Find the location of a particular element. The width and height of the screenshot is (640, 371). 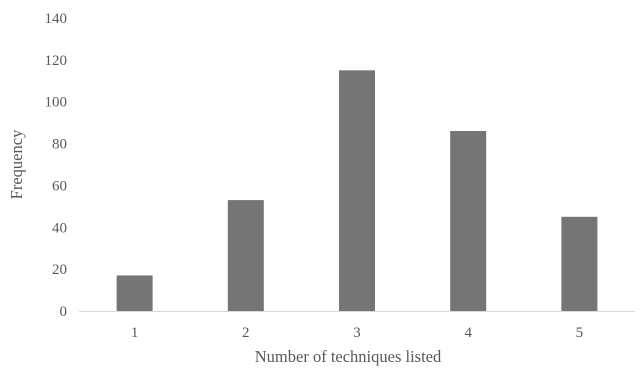

y-tick-label: 80 is located at coordinates (59, 145).